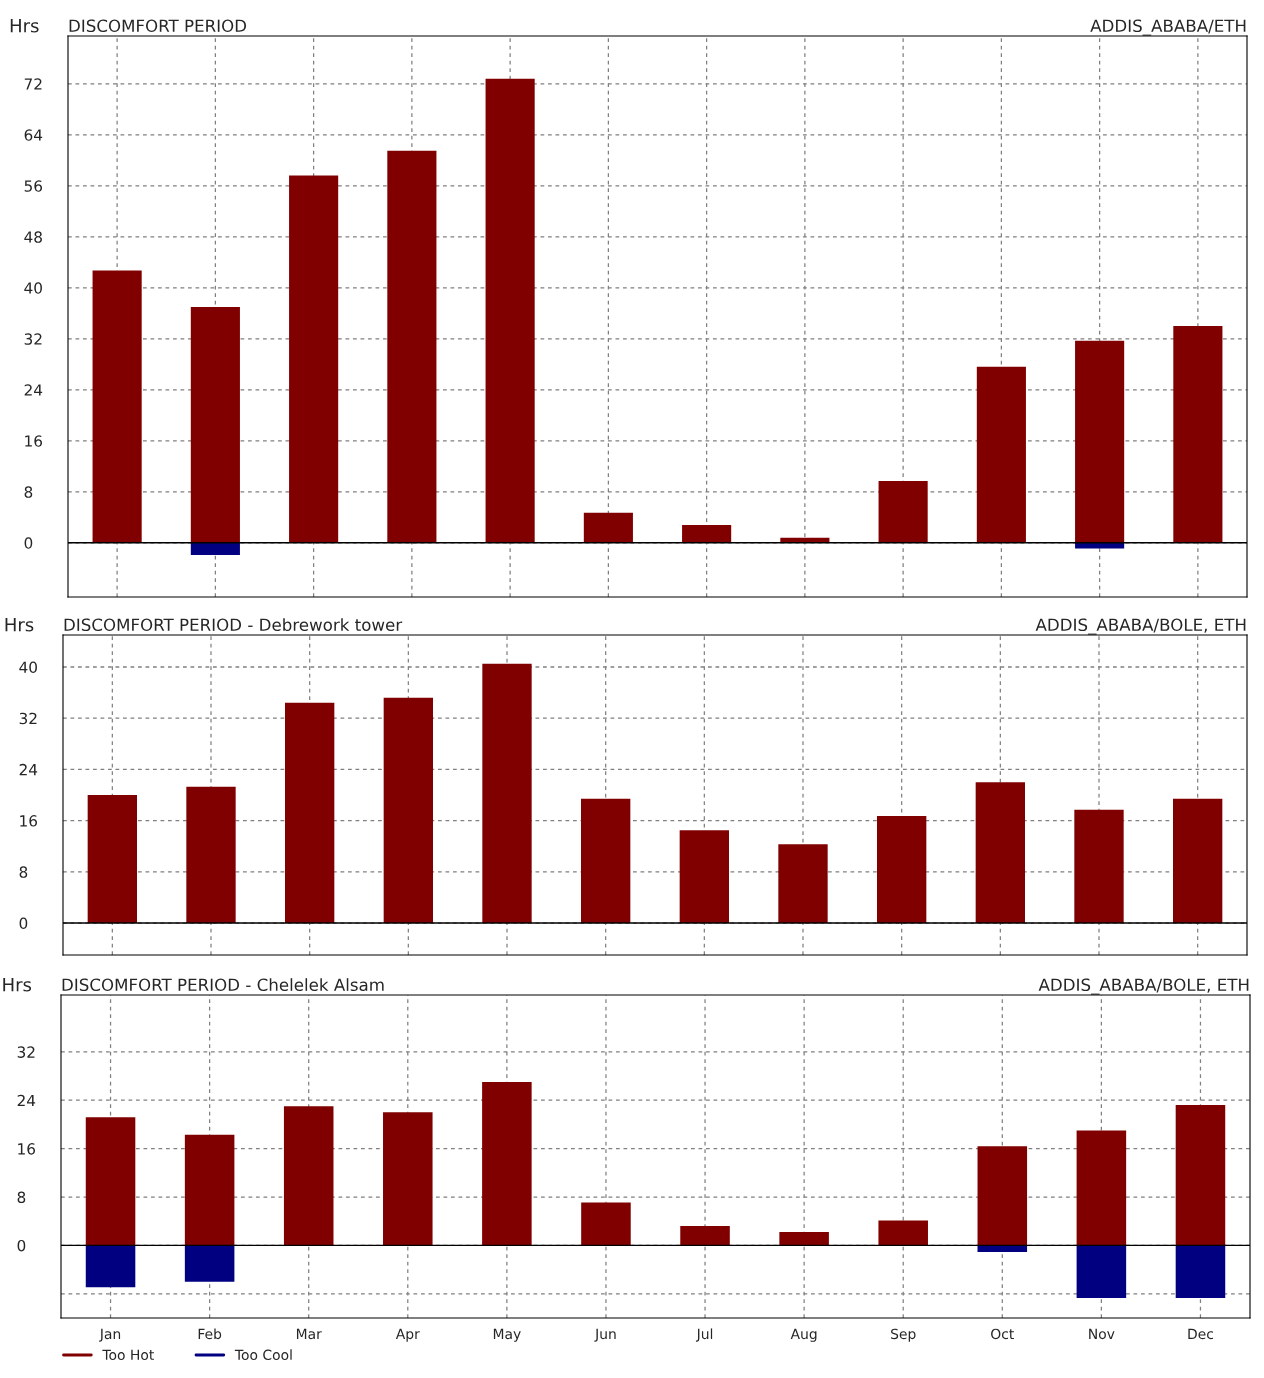  I want to click on x-tick-label: Oct, so click(1002, 1334).